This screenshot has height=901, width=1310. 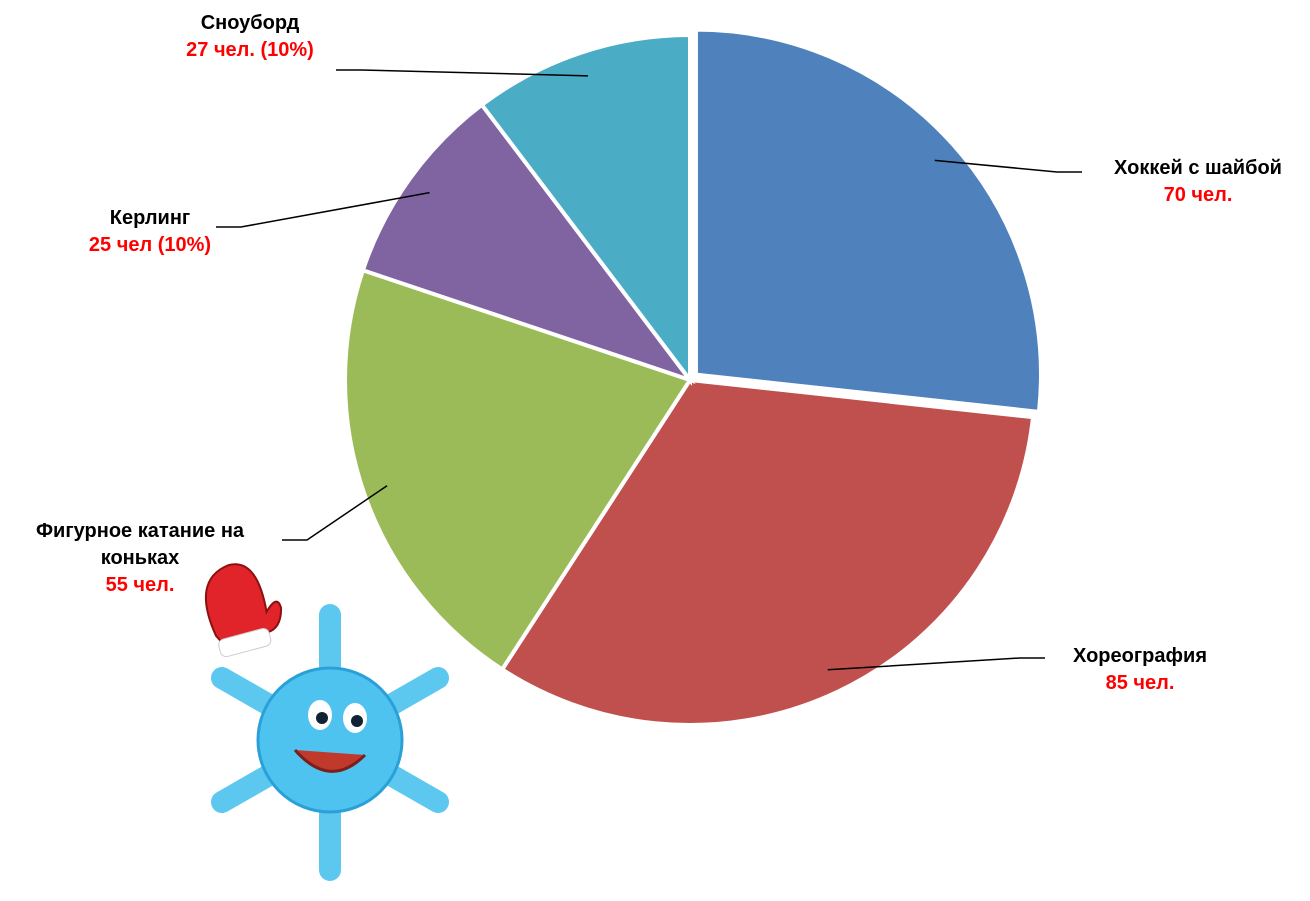 I want to click on category-label: Фигурное катание на коньках, so click(x=140, y=544).